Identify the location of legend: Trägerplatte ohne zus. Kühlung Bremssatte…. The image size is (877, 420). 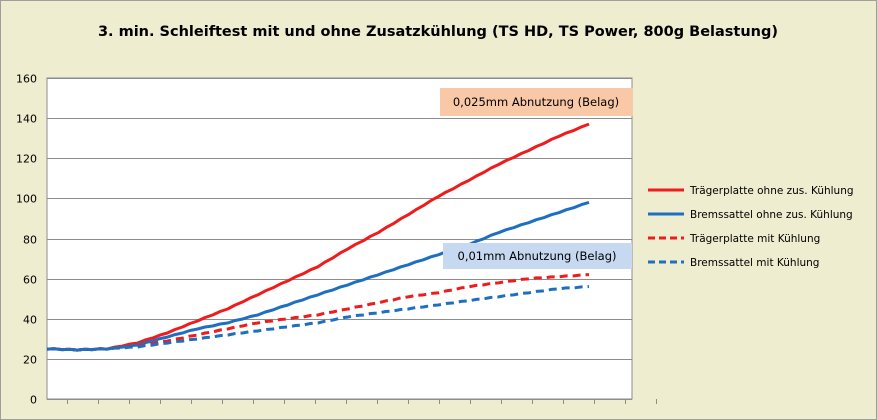
(751, 227).